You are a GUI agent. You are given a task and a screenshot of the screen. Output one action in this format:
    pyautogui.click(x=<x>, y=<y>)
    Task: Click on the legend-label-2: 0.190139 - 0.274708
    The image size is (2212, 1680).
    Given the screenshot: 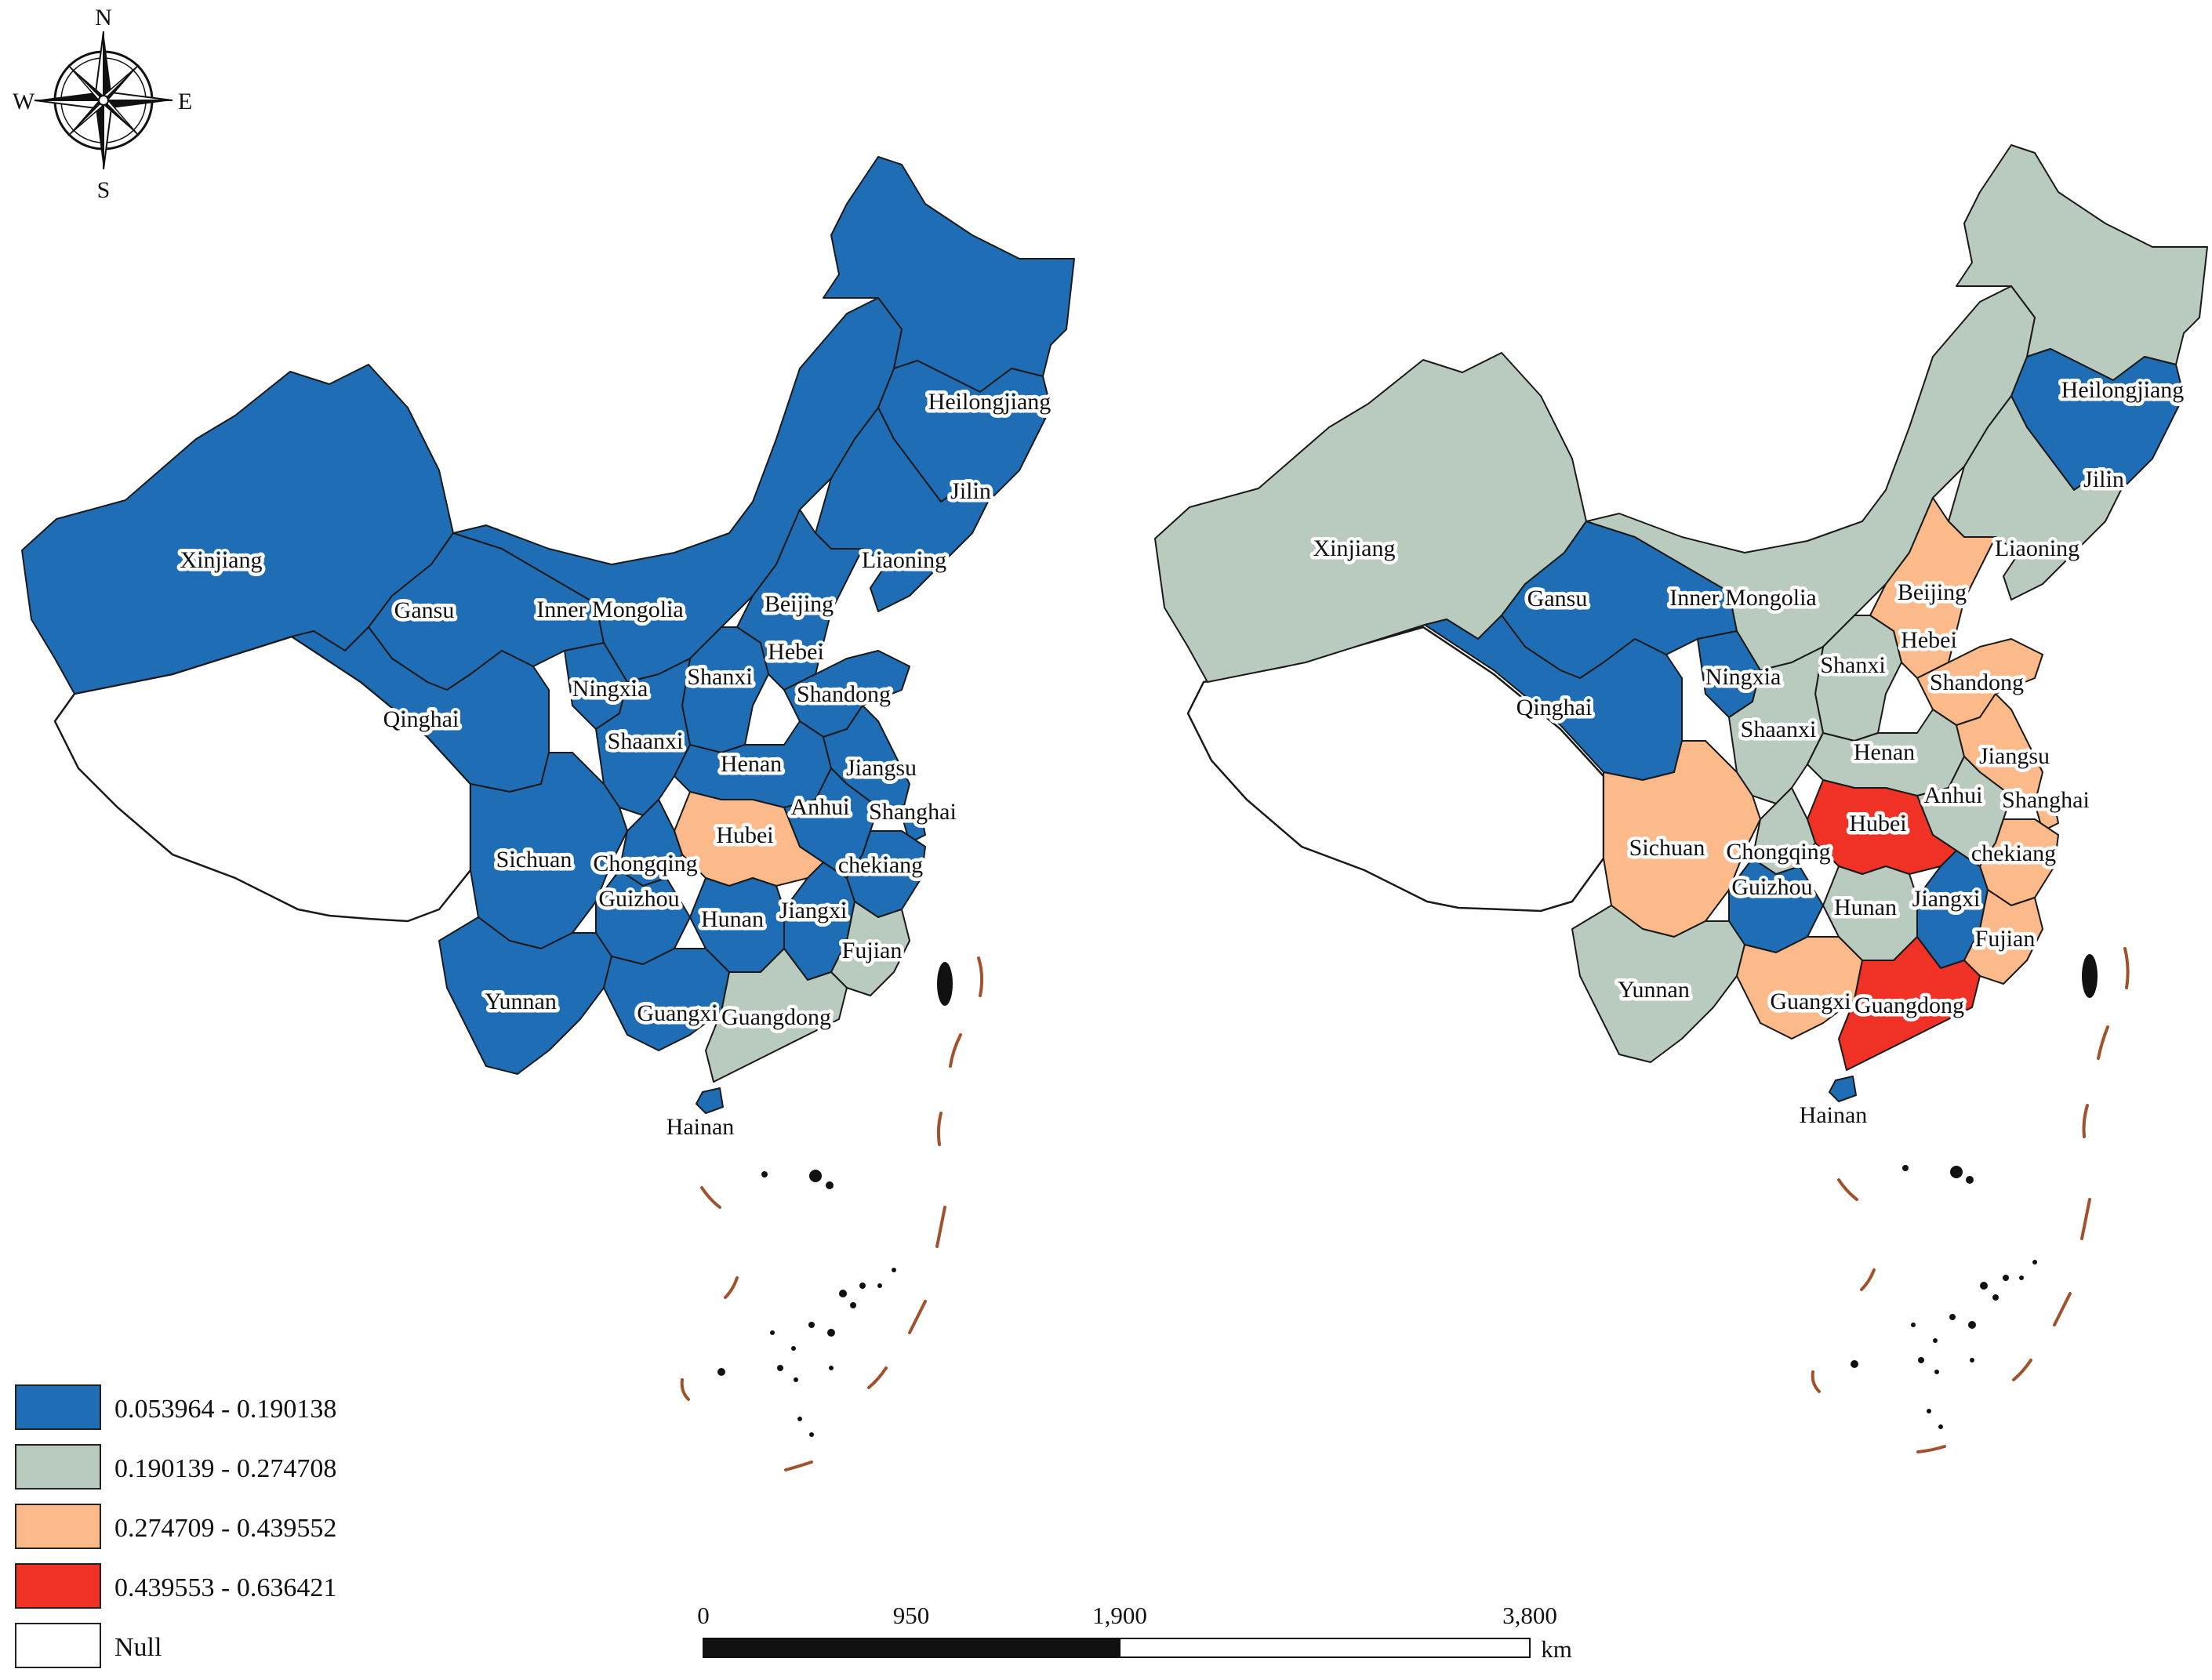 What is the action you would take?
    pyautogui.click(x=225, y=1468)
    